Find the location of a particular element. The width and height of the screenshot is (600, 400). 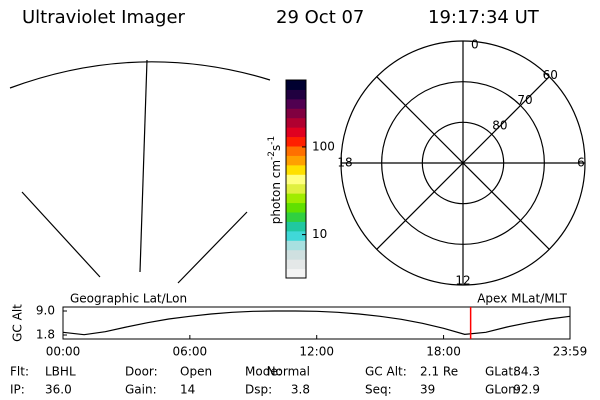

left-label: Geographic Lat/Lon is located at coordinates (128, 299).